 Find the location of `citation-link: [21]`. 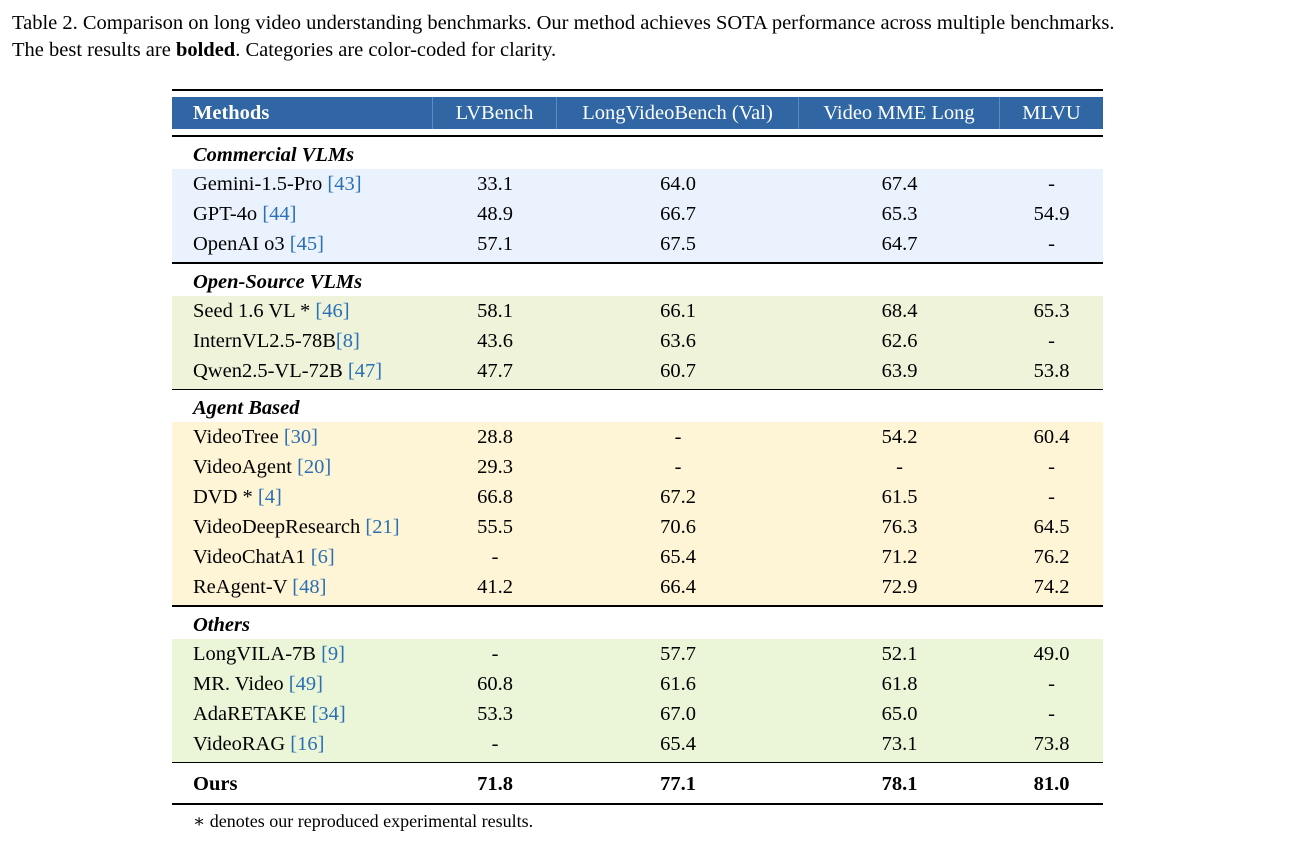

citation-link: [21] is located at coordinates (382, 527).